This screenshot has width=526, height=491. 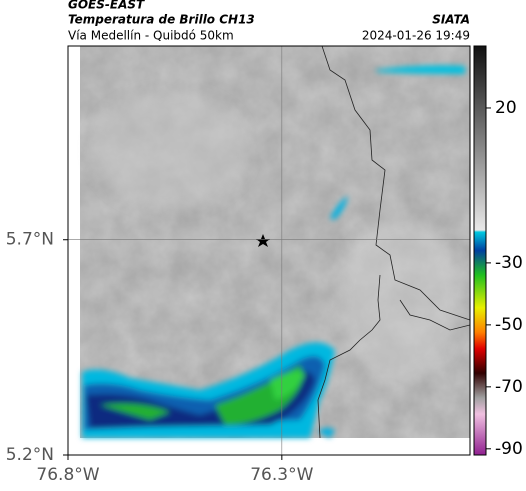 What do you see at coordinates (480, 250) in the screenshot?
I see `colorbar` at bounding box center [480, 250].